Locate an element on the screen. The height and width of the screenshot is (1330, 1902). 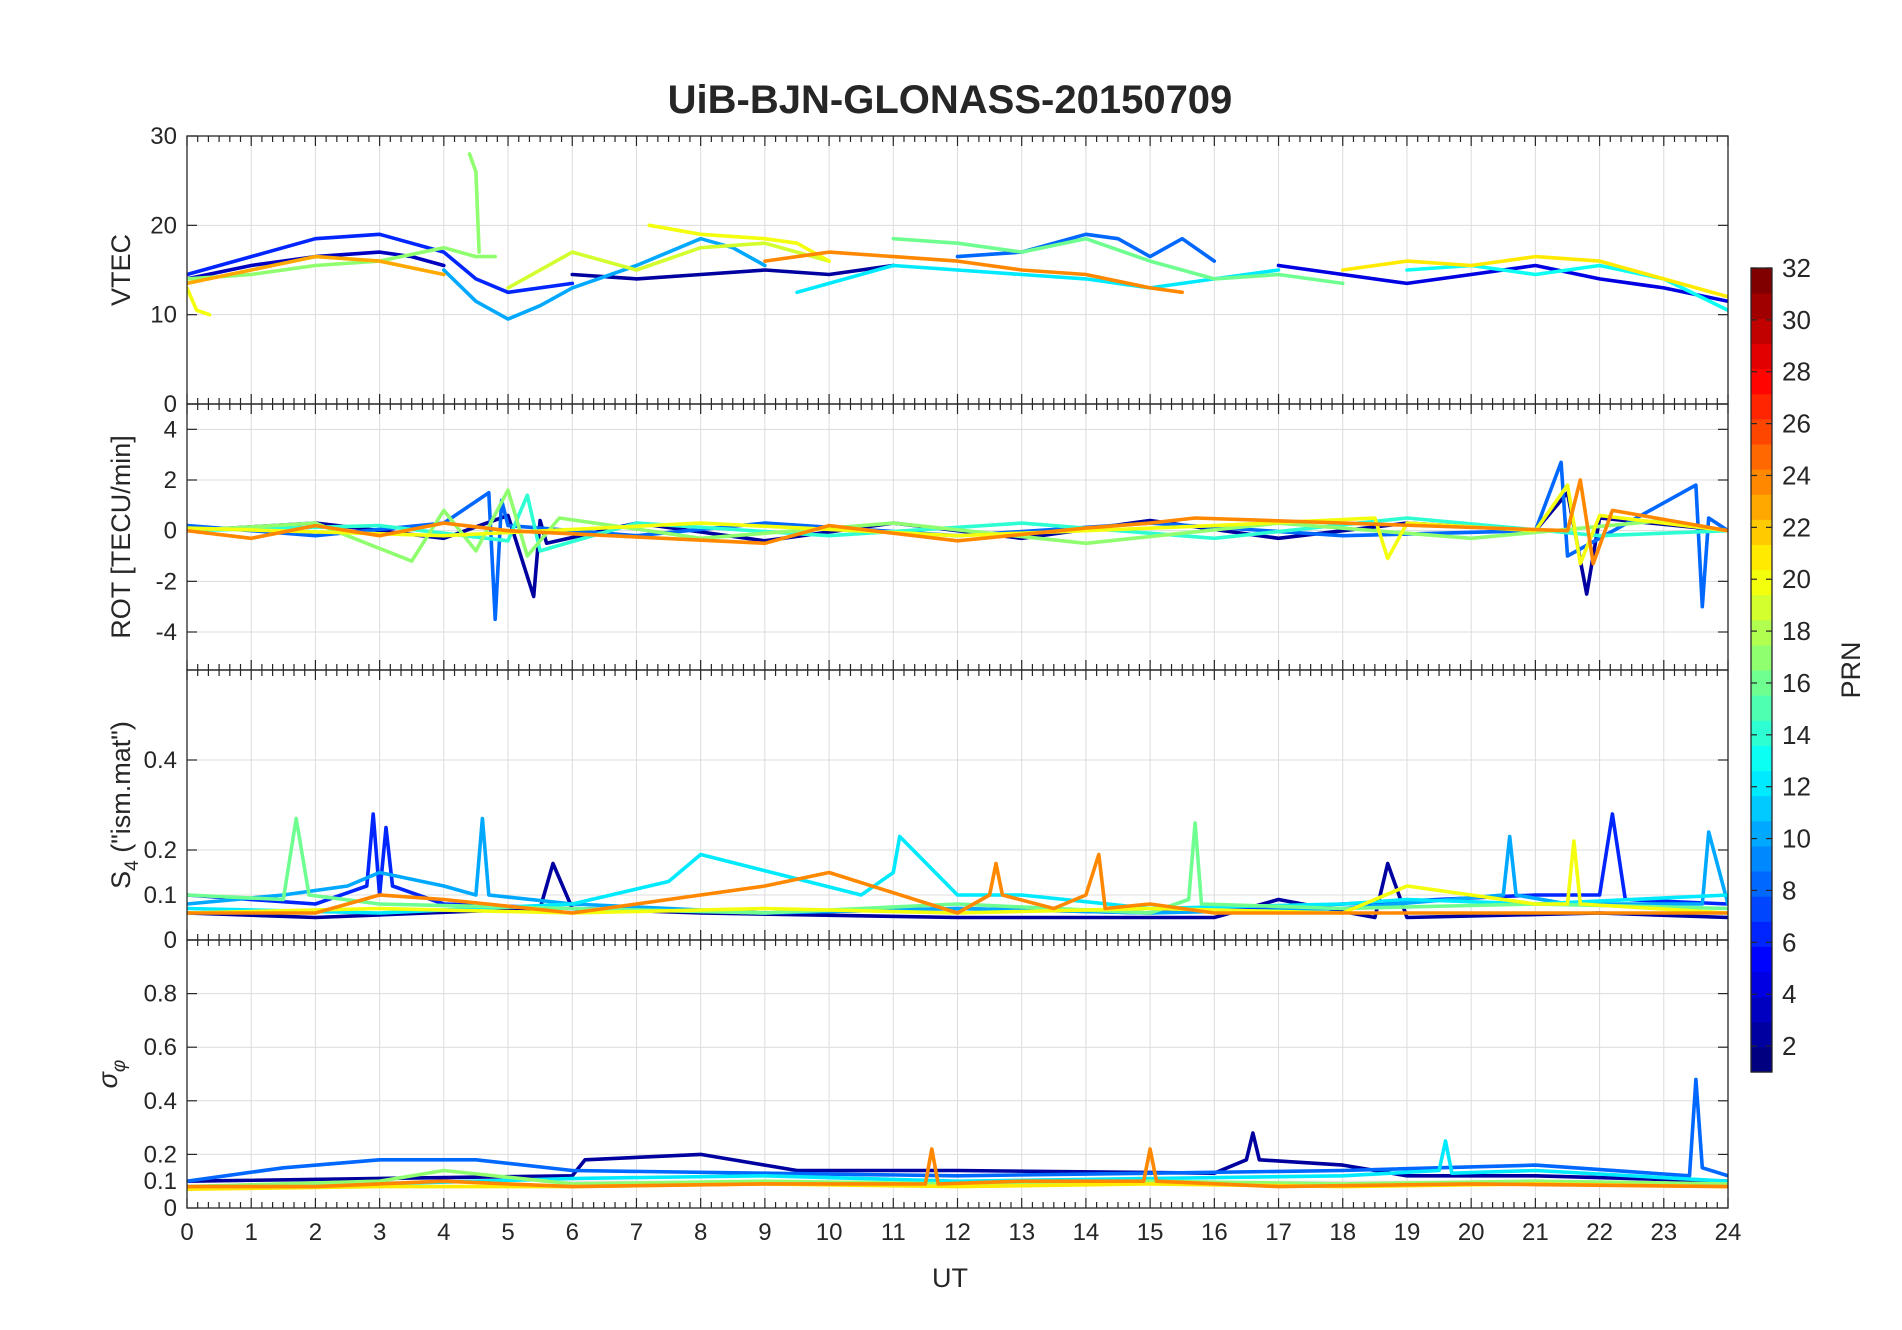
colorbar-tick-label: 20 is located at coordinates (1796, 579).